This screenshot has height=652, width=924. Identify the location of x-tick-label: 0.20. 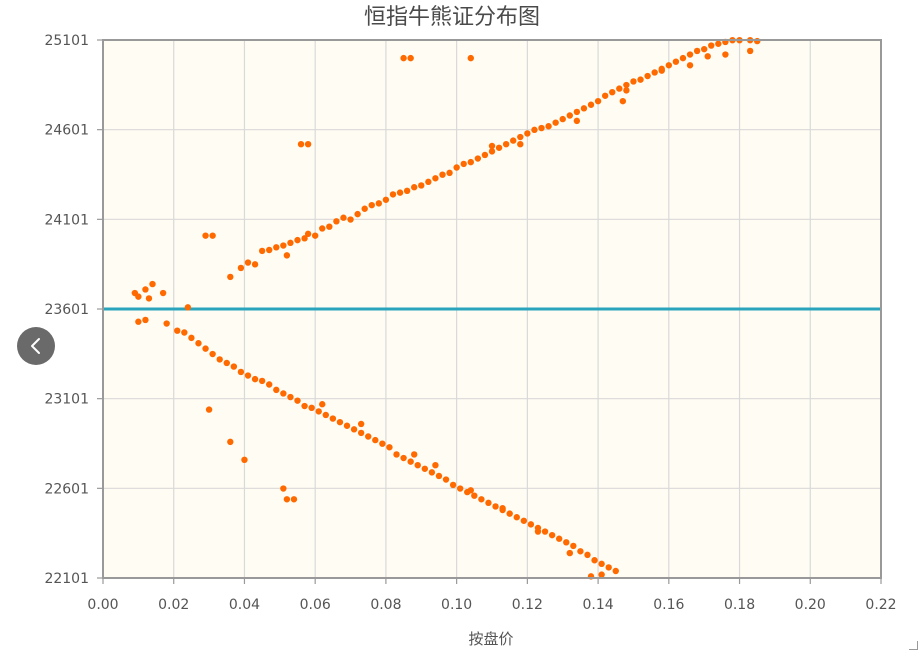
(810, 605).